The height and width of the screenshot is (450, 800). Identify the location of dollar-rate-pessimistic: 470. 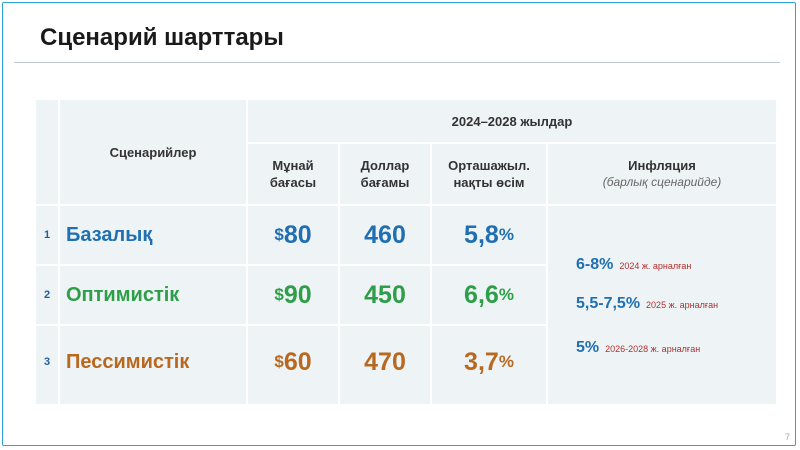
(385, 361).